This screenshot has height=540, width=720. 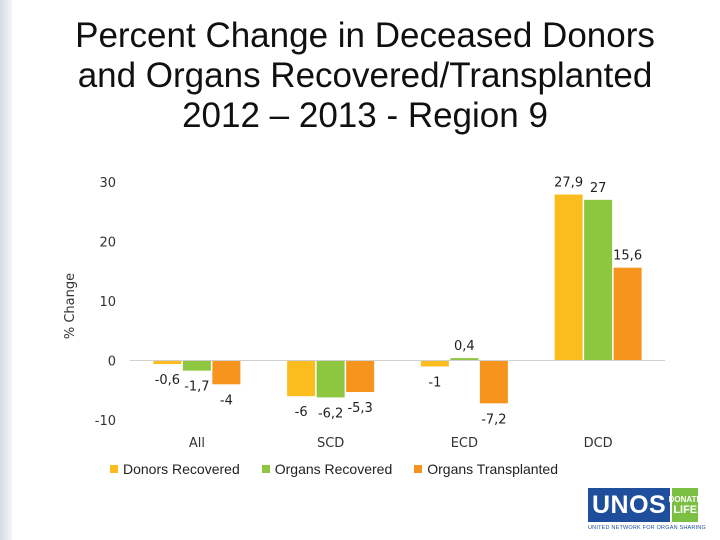 What do you see at coordinates (167, 362) in the screenshot?
I see `bar-all-donors-recovered` at bounding box center [167, 362].